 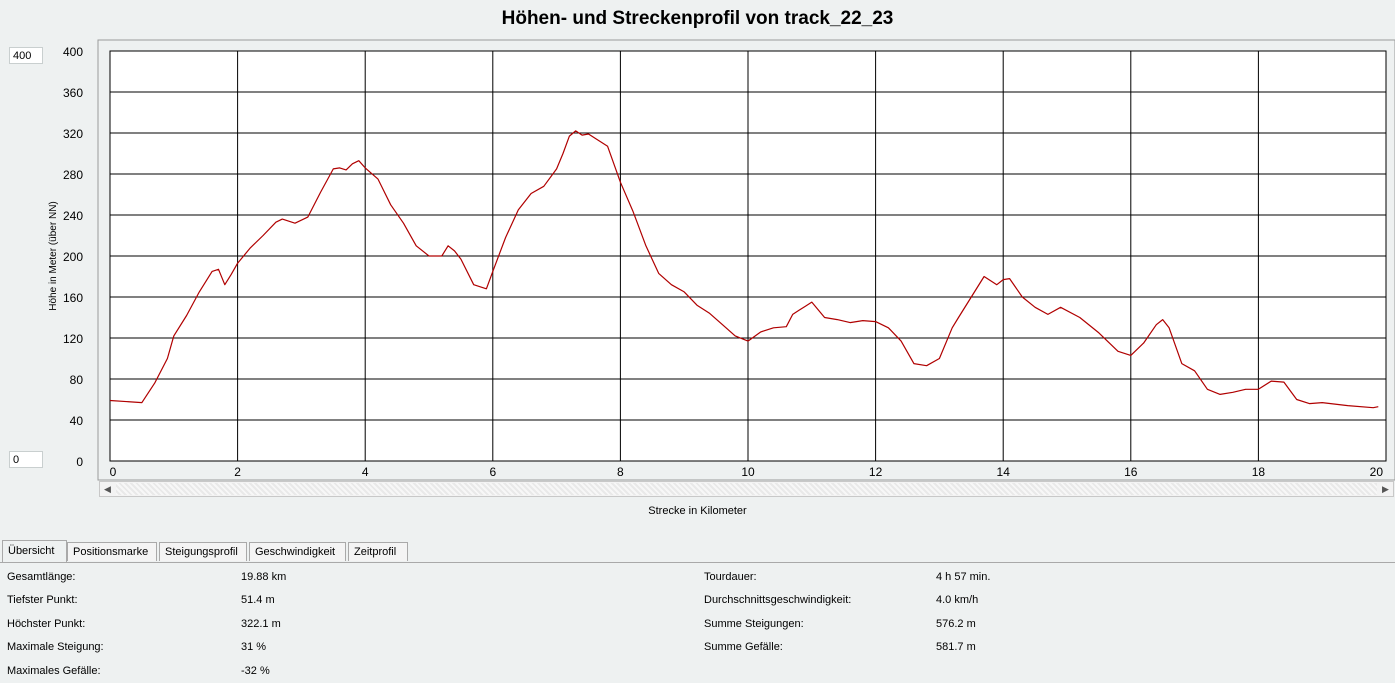 I want to click on x-axis-label: Strecke in Kilometer, so click(x=697, y=511).